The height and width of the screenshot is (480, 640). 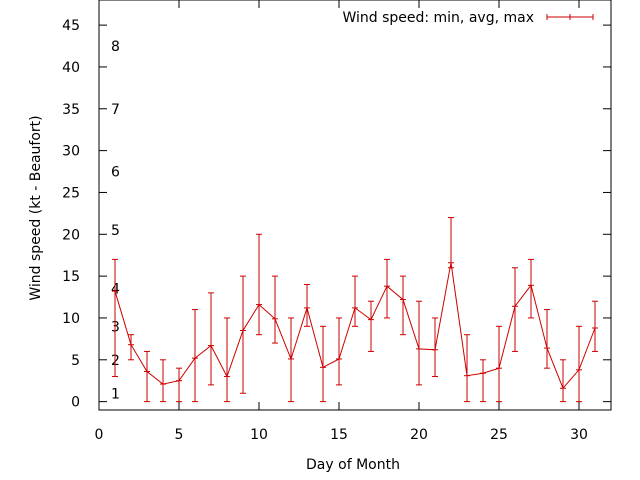 I want to click on y-axis-label: Wind speed (kt - Beaufort), so click(x=36, y=207).